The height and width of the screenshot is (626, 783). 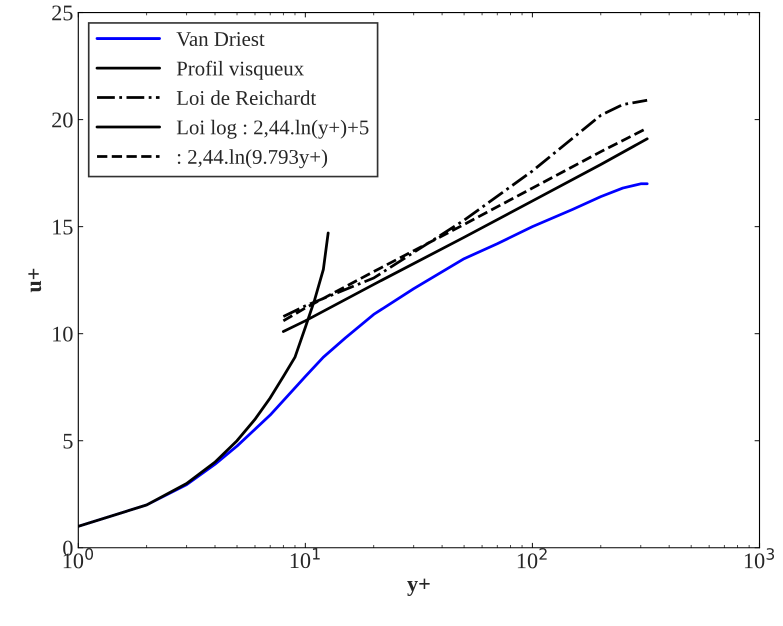 What do you see at coordinates (220, 39) in the screenshot?
I see `legend-label: Van Driest` at bounding box center [220, 39].